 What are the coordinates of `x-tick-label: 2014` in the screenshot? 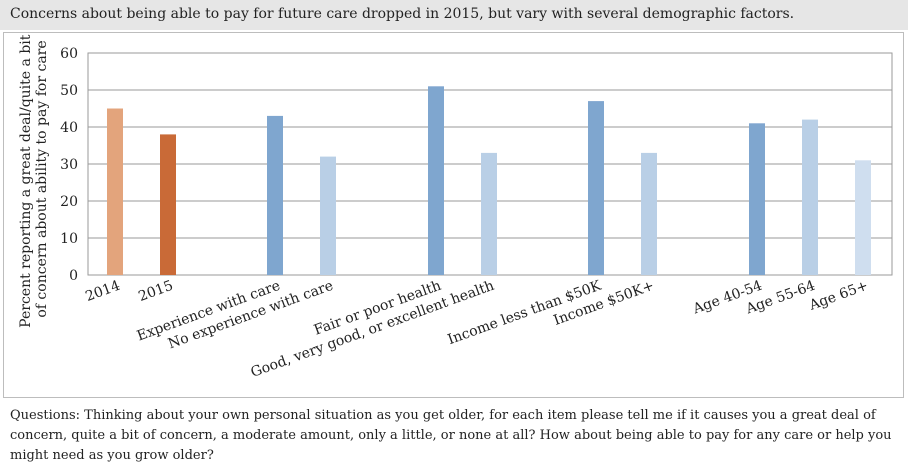 It's located at (102, 291).